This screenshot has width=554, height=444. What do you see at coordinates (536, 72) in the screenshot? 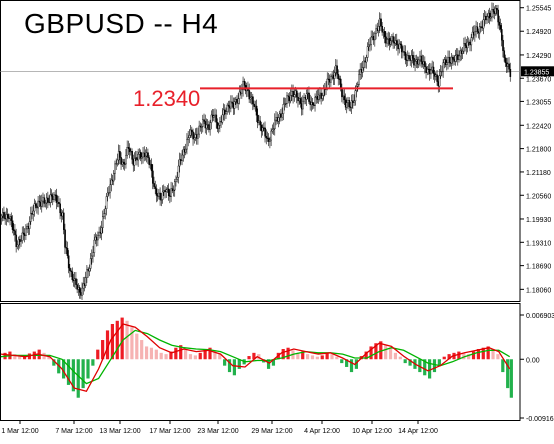
I see `current-price-label: 1.23855` at bounding box center [536, 72].